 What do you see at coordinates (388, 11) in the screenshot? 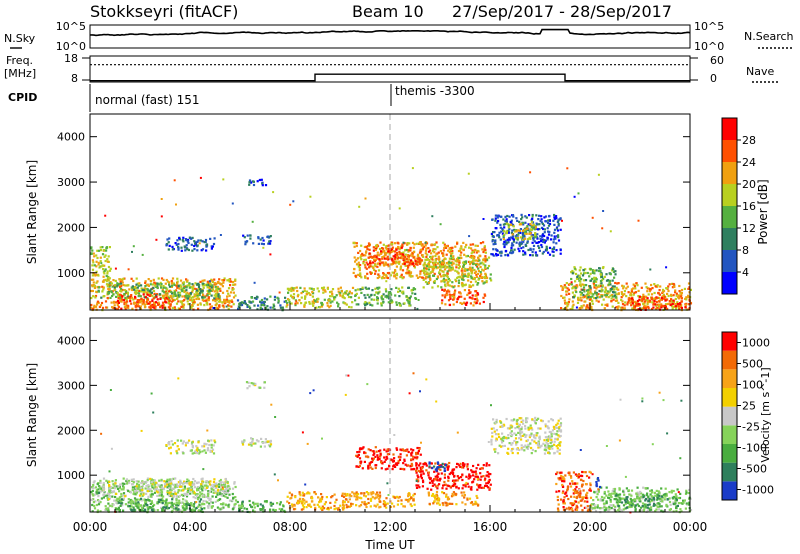
I see `beam-label: Beam 10` at bounding box center [388, 11].